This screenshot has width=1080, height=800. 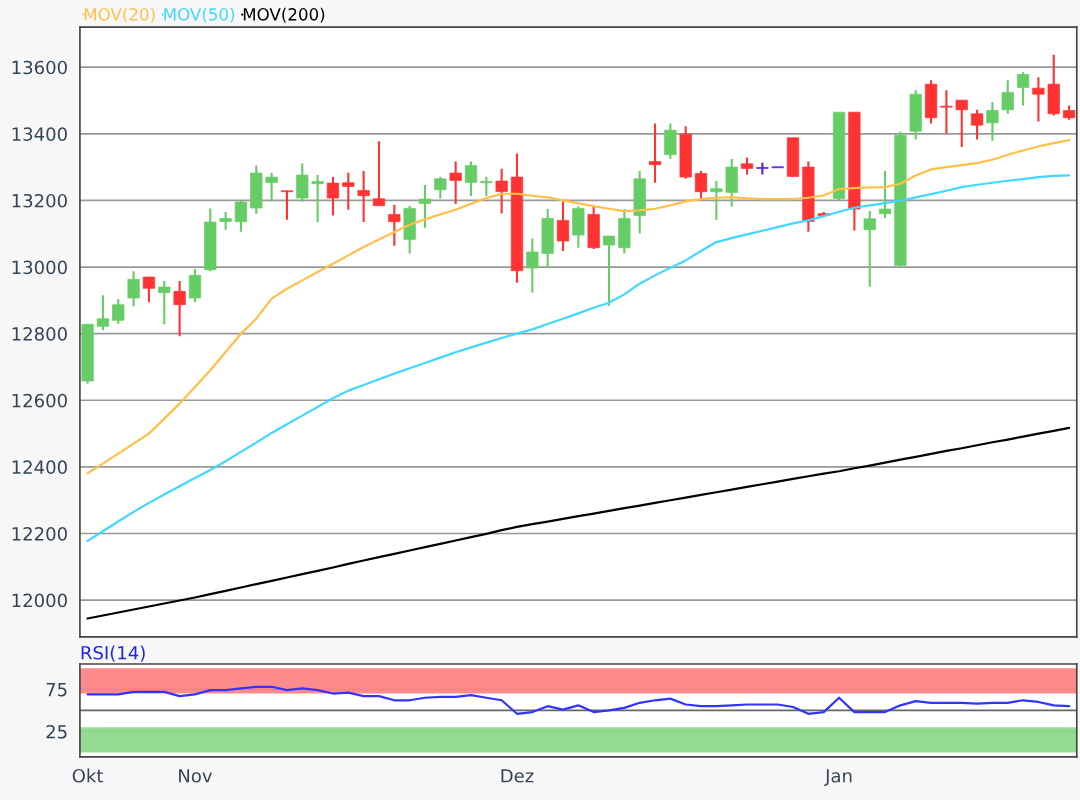 I want to click on legend-label: MOV(200), so click(x=284, y=15).